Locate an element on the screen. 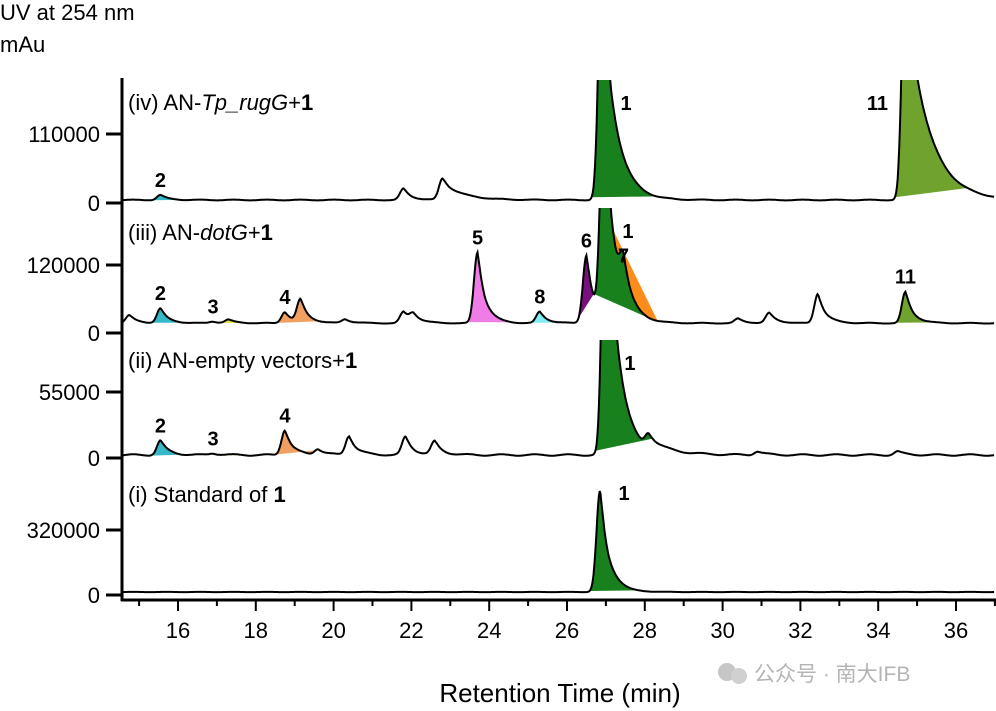  panel-title-iii: (iii) AN-dotG+1 is located at coordinates (200, 232).